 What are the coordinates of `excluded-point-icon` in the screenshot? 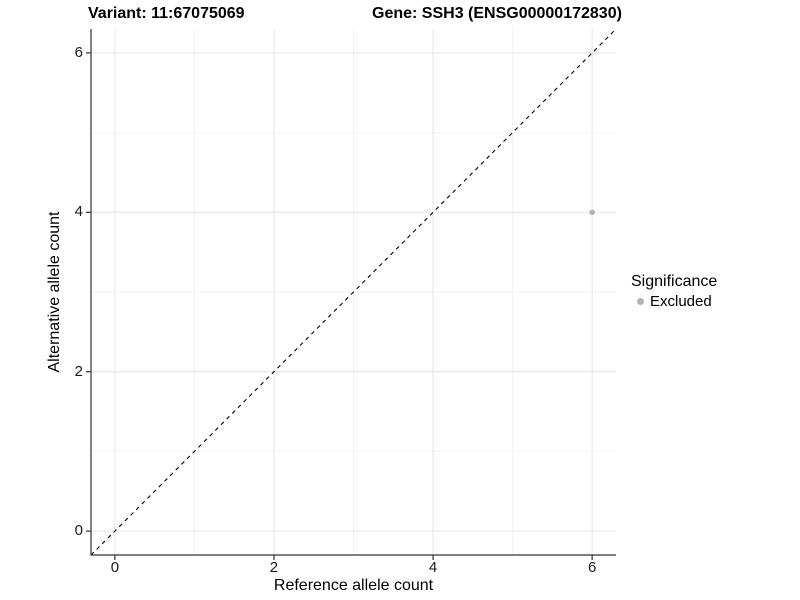 It's located at (640, 301).